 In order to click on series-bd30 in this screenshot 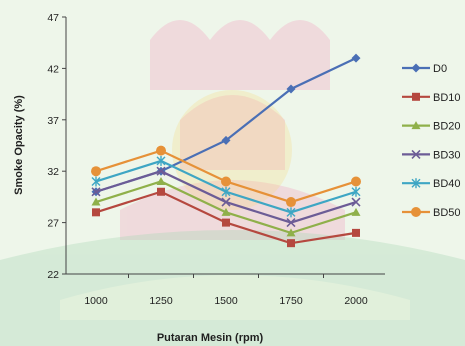, I will do `click(226, 197)`.